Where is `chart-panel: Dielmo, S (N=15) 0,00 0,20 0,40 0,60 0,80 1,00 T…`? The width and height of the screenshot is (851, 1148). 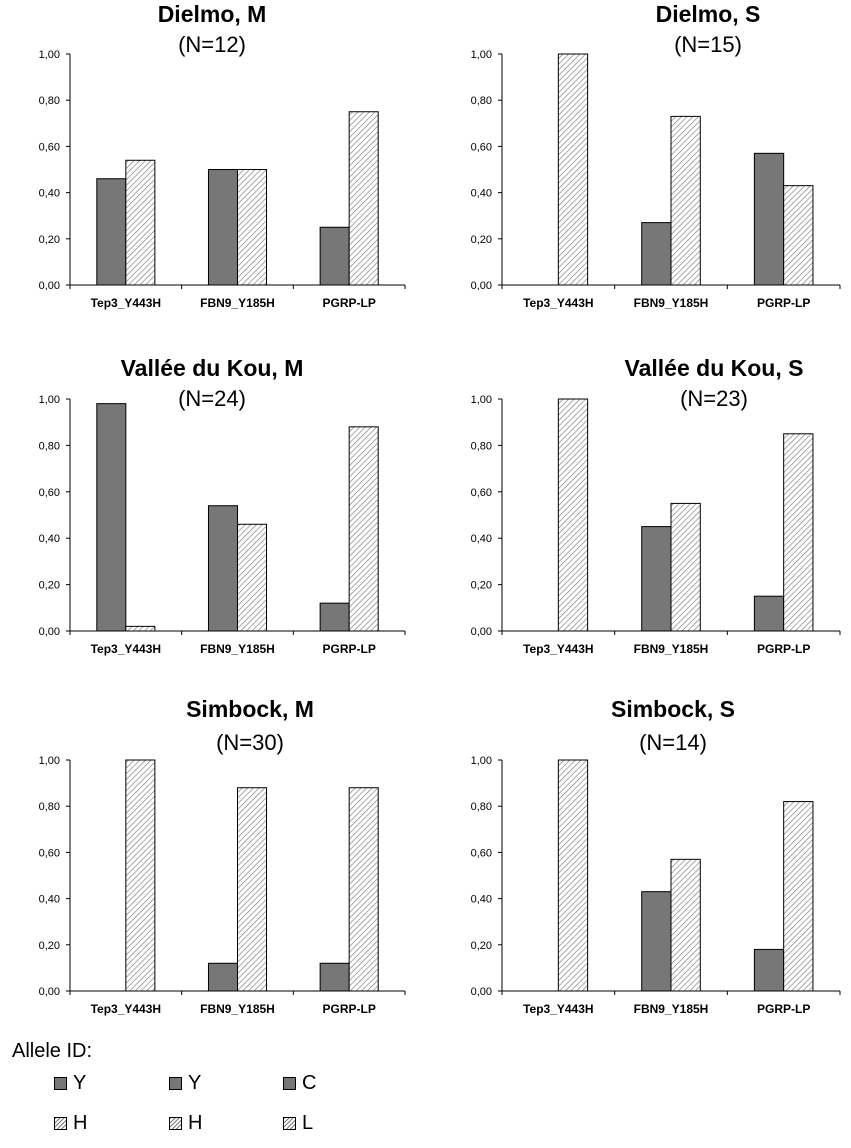 chart-panel: Dielmo, S (N=15) 0,00 0,20 0,40 0,60 0,80 1,00 T… is located at coordinates (656, 155).